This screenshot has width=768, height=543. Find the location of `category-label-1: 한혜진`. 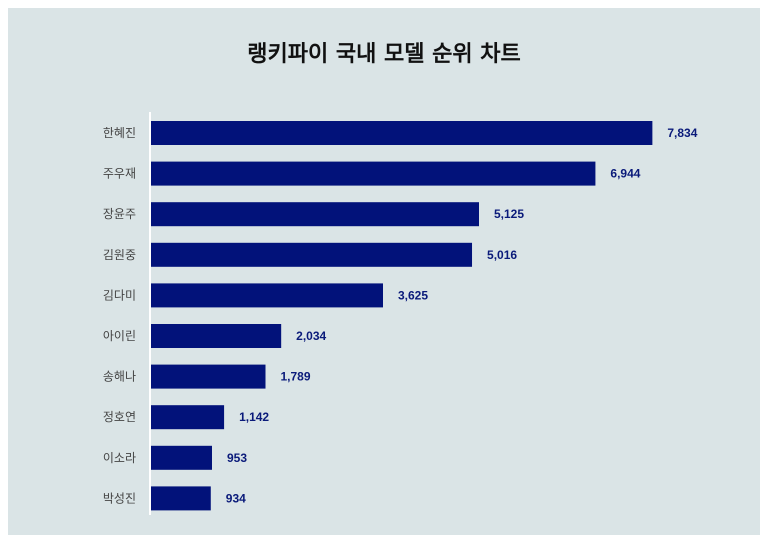

category-label-1: 한혜진 is located at coordinates (119, 133).